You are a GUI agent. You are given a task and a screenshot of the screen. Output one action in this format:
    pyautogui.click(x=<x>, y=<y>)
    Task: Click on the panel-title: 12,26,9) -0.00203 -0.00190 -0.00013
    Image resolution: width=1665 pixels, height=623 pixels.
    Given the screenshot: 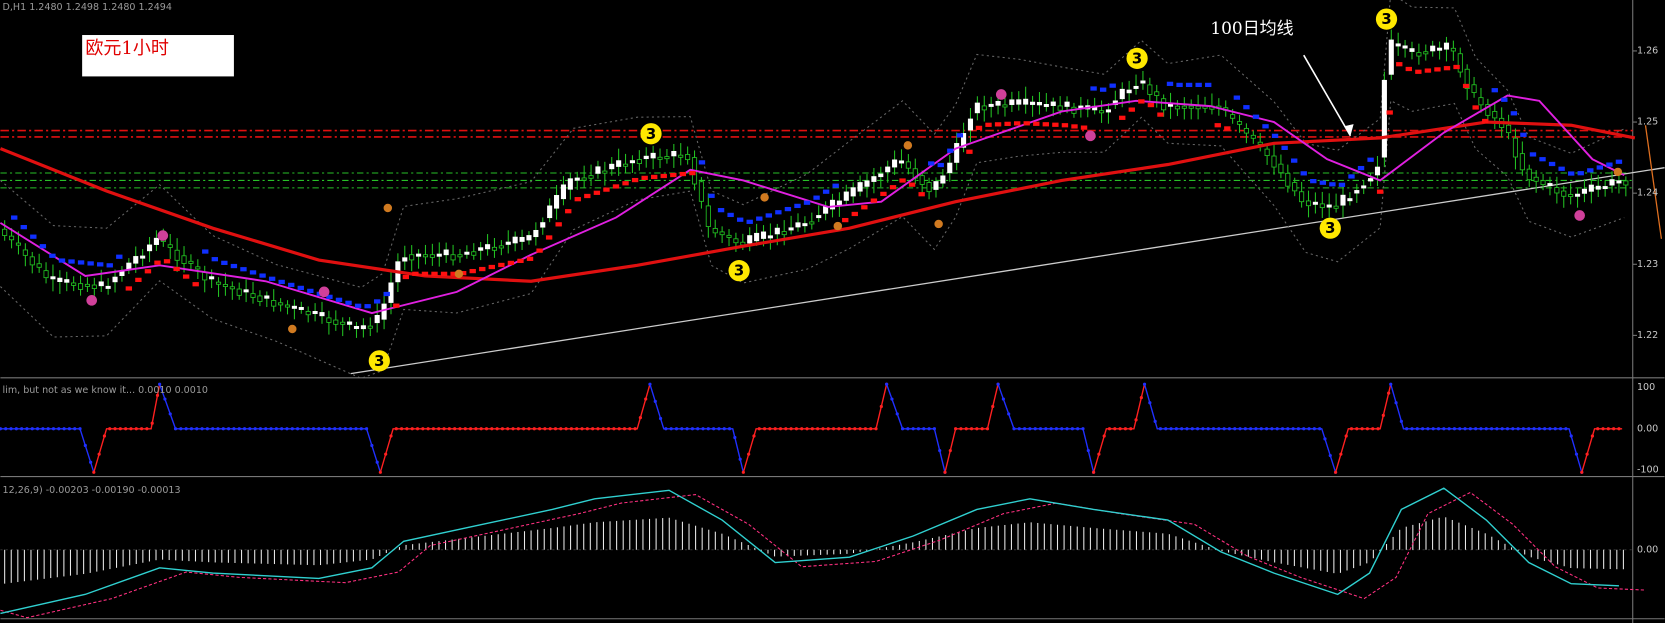 What is the action you would take?
    pyautogui.click(x=92, y=490)
    